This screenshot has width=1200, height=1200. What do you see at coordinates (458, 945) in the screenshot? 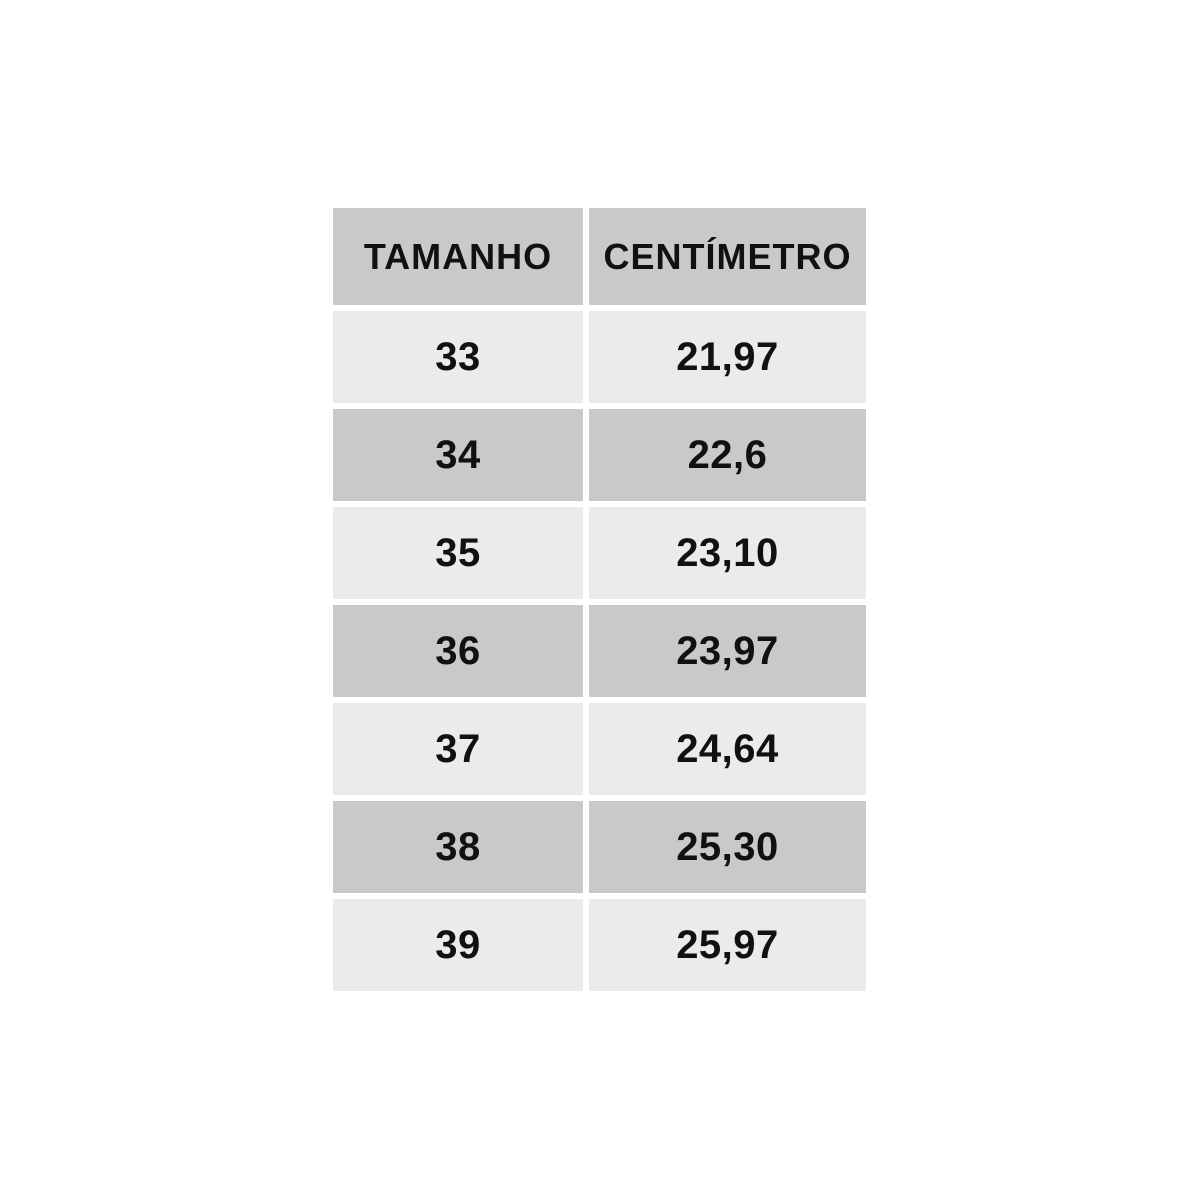
I see `cell-size: 39` at bounding box center [458, 945].